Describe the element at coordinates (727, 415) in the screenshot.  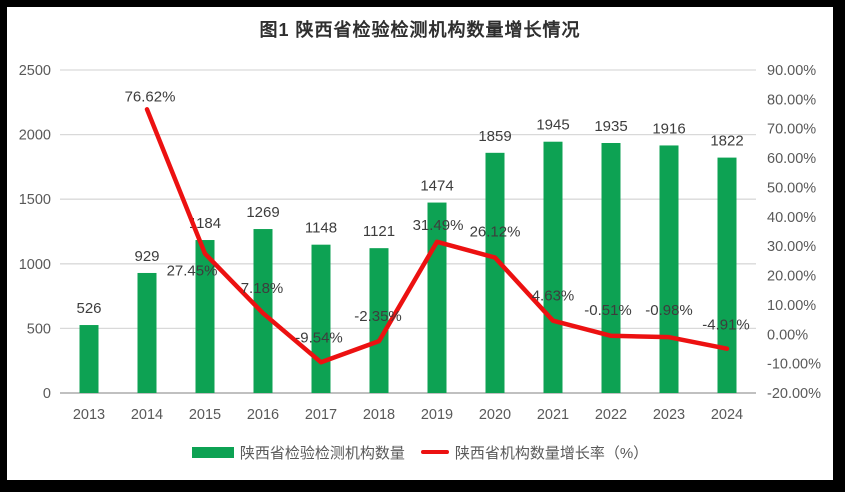
I see `x-axis-label: 2024` at that location.